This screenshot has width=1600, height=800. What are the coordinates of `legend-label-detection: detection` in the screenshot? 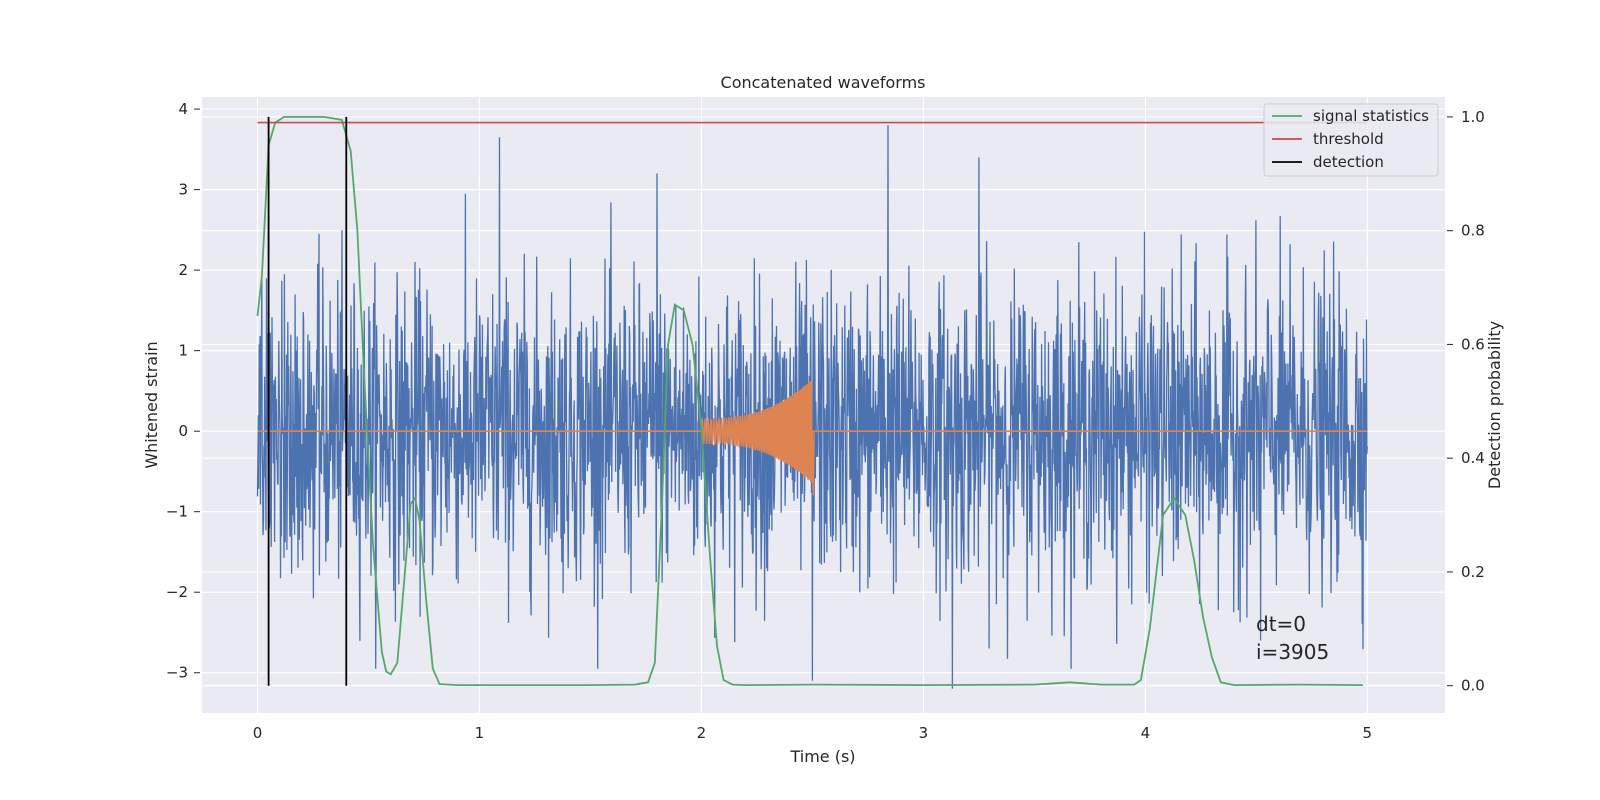 It's located at (1348, 162).